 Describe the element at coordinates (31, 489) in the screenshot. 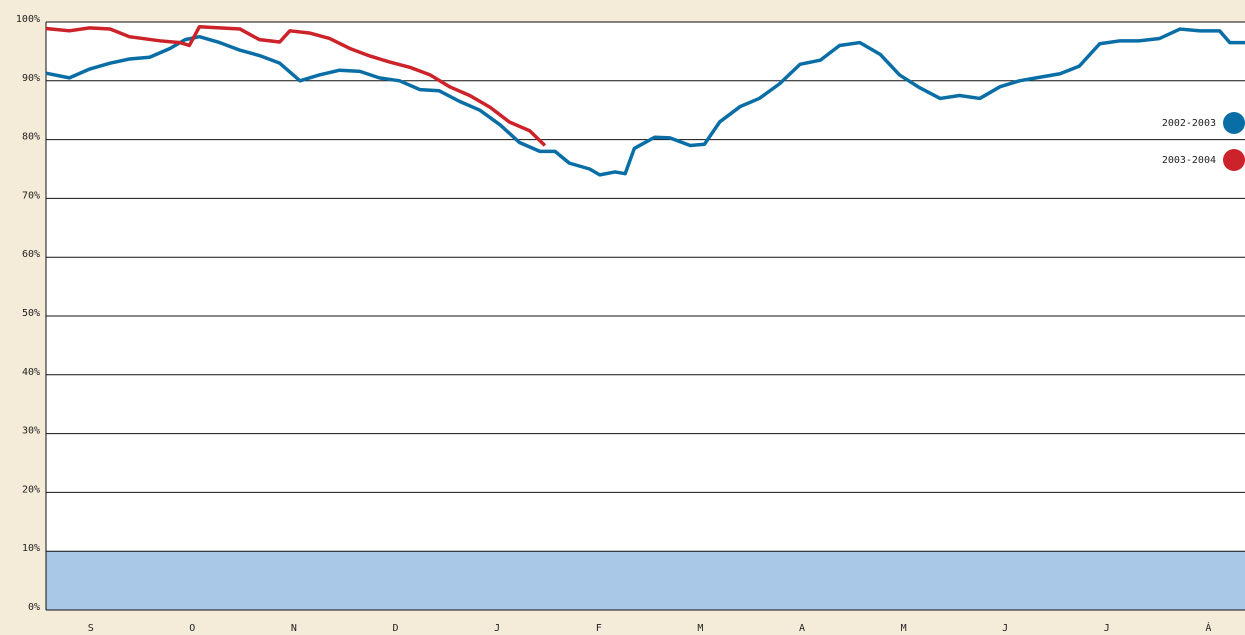

I see `y-tick-label: 20%` at that location.